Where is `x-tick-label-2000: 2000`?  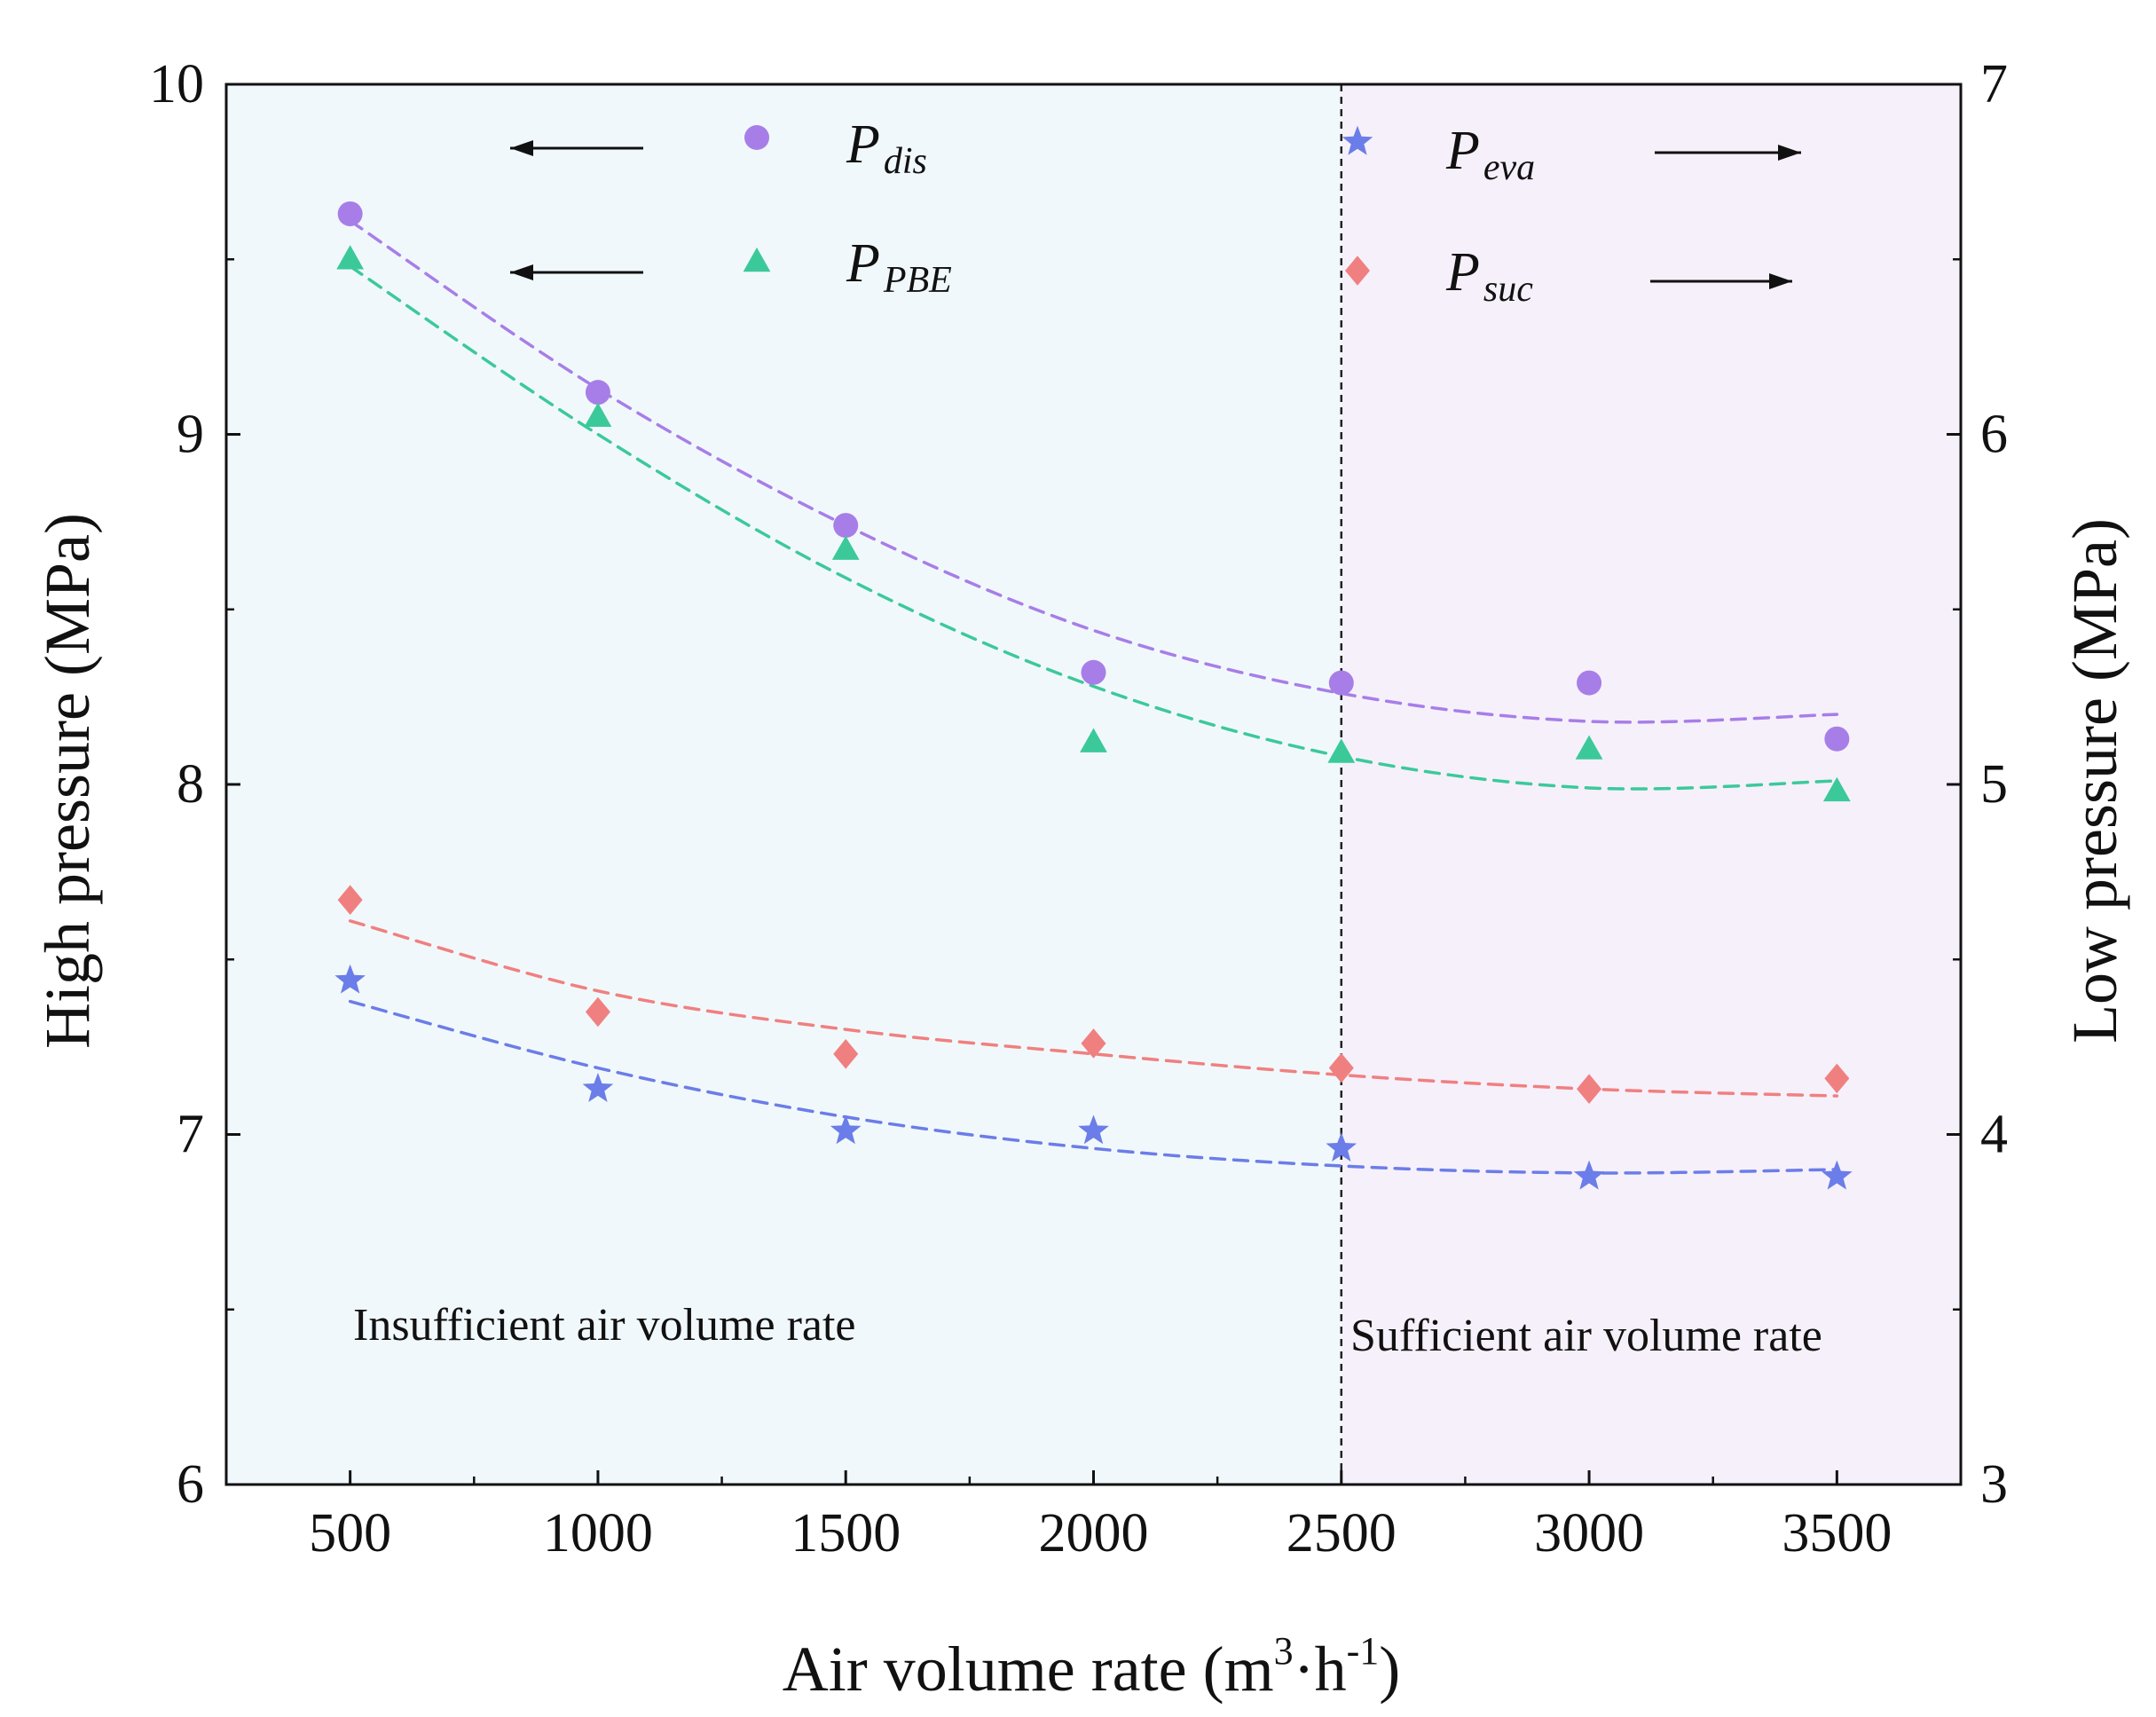
x-tick-label-2000: 2000 is located at coordinates (1094, 1533).